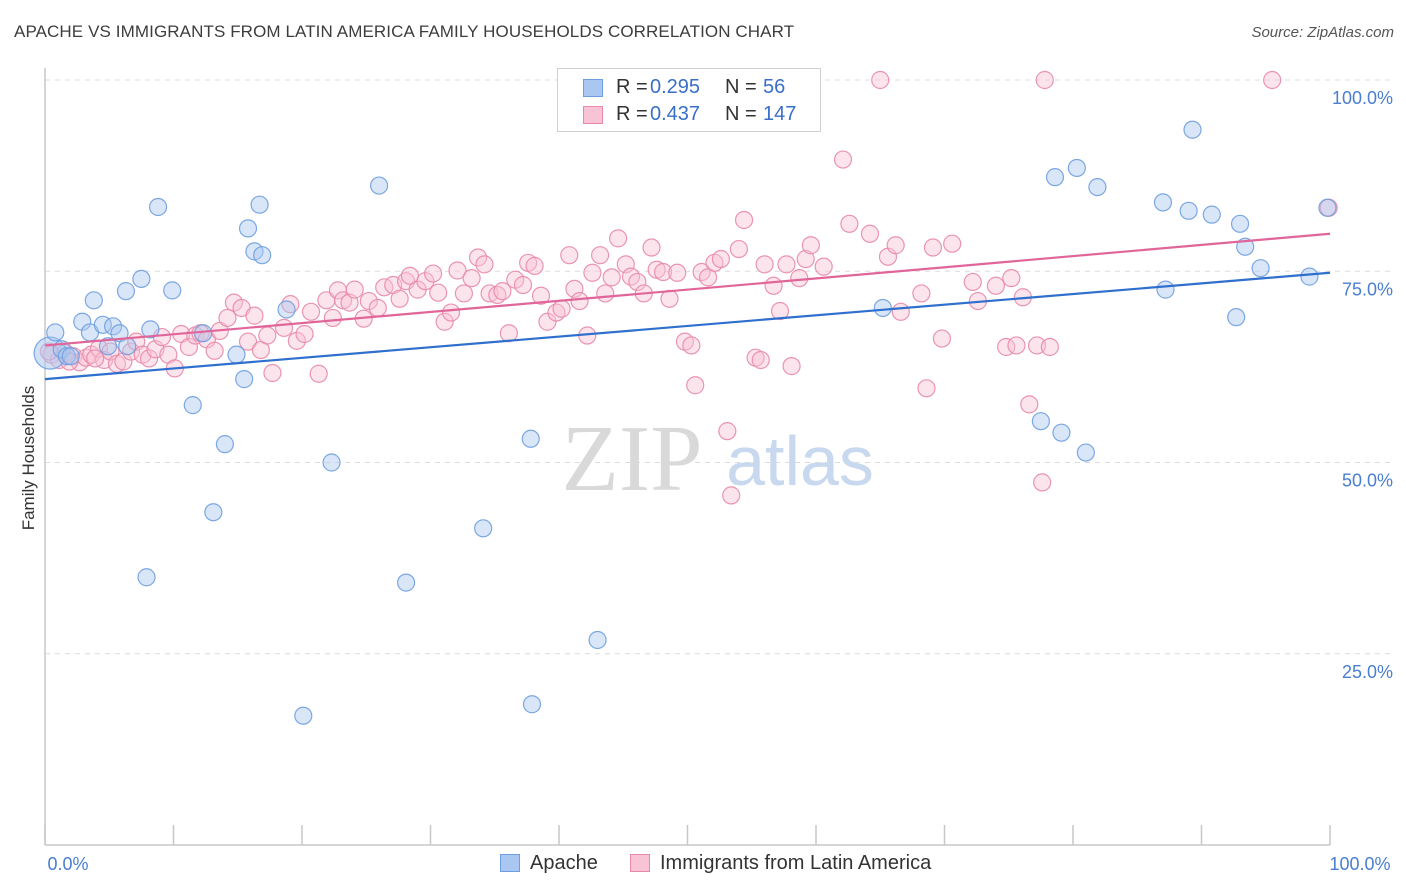 This screenshot has height=892, width=1406. Describe the element at coordinates (675, 114) in the screenshot. I see `legend-r-value: 0.437` at that location.